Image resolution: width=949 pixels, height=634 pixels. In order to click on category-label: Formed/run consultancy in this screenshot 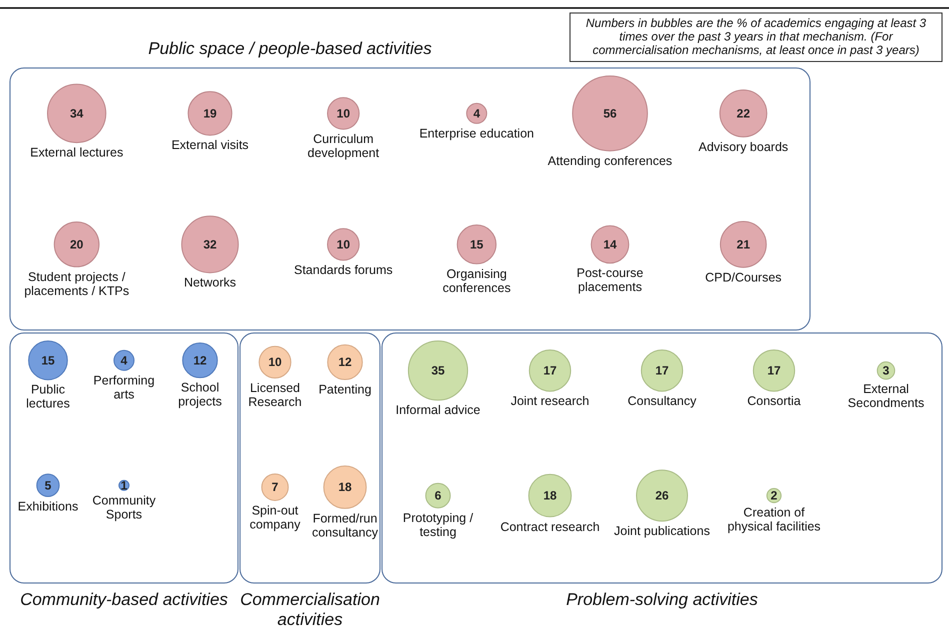, I will do `click(345, 525)`.